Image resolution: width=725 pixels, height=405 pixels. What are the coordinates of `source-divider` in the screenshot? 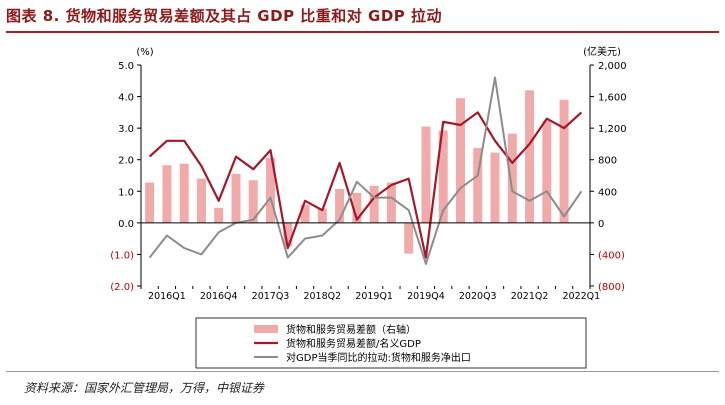 It's located at (362, 371).